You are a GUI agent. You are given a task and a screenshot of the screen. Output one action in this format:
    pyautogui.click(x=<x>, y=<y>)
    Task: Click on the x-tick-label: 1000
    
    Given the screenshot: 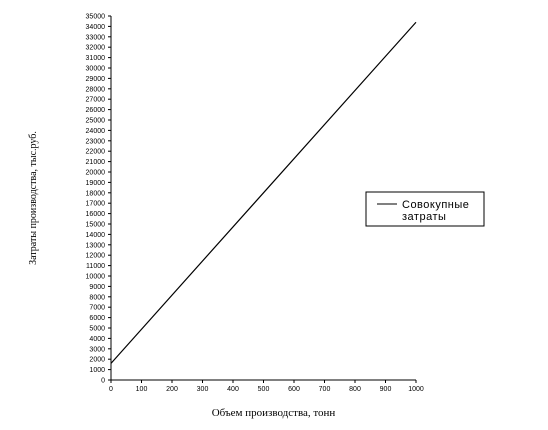 What is the action you would take?
    pyautogui.click(x=416, y=389)
    